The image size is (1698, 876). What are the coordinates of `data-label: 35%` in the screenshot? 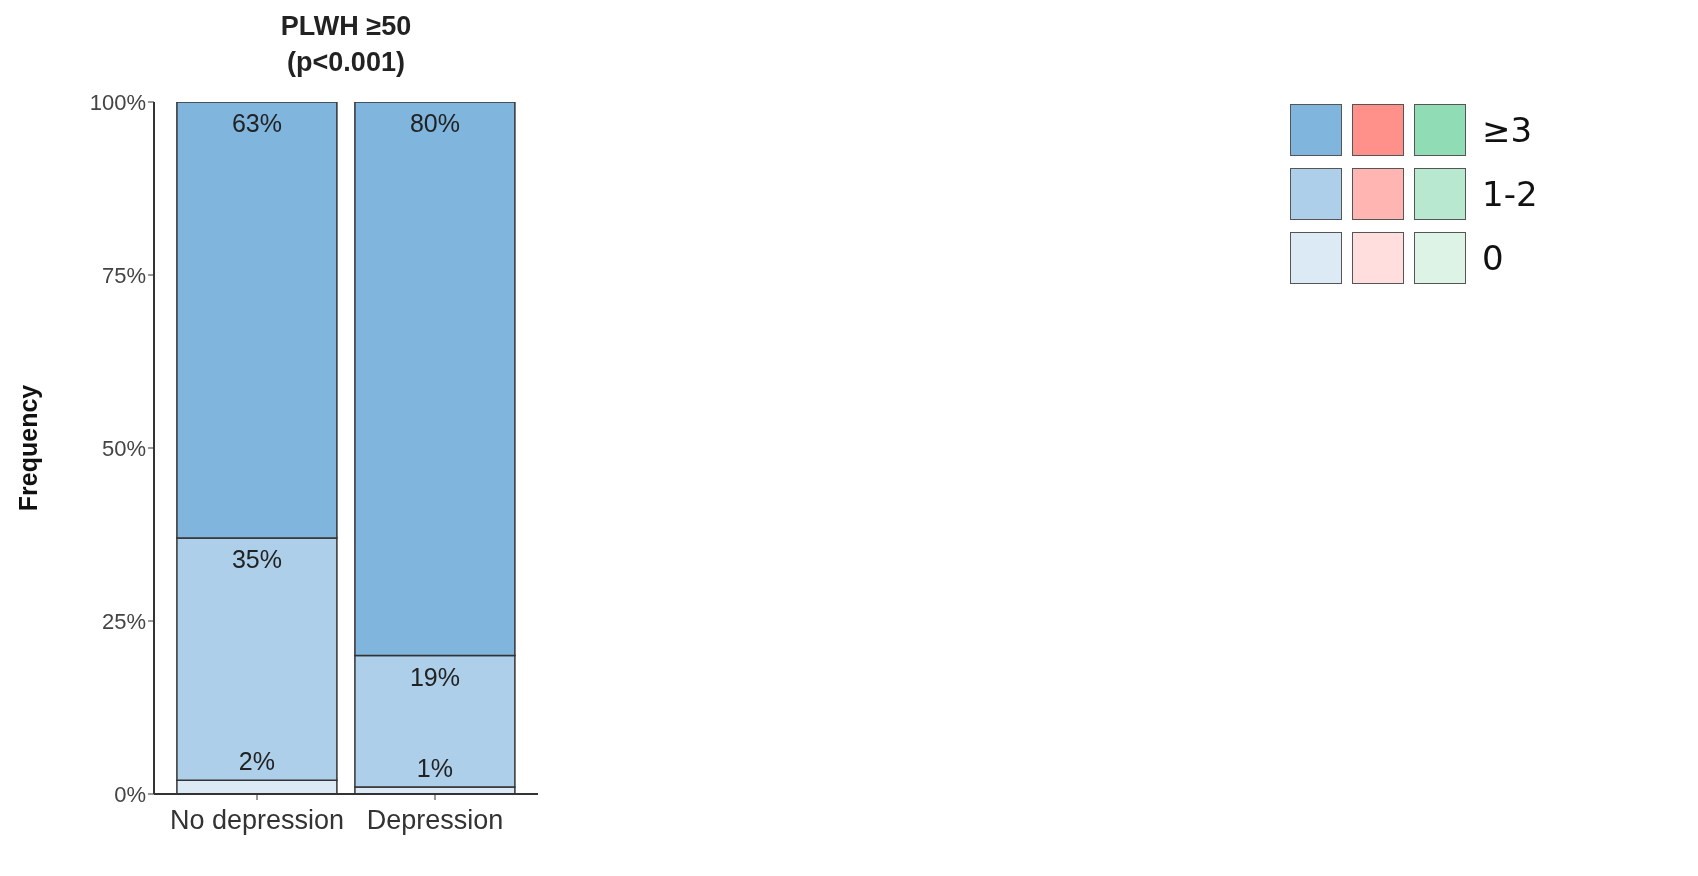 It's located at (256, 558).